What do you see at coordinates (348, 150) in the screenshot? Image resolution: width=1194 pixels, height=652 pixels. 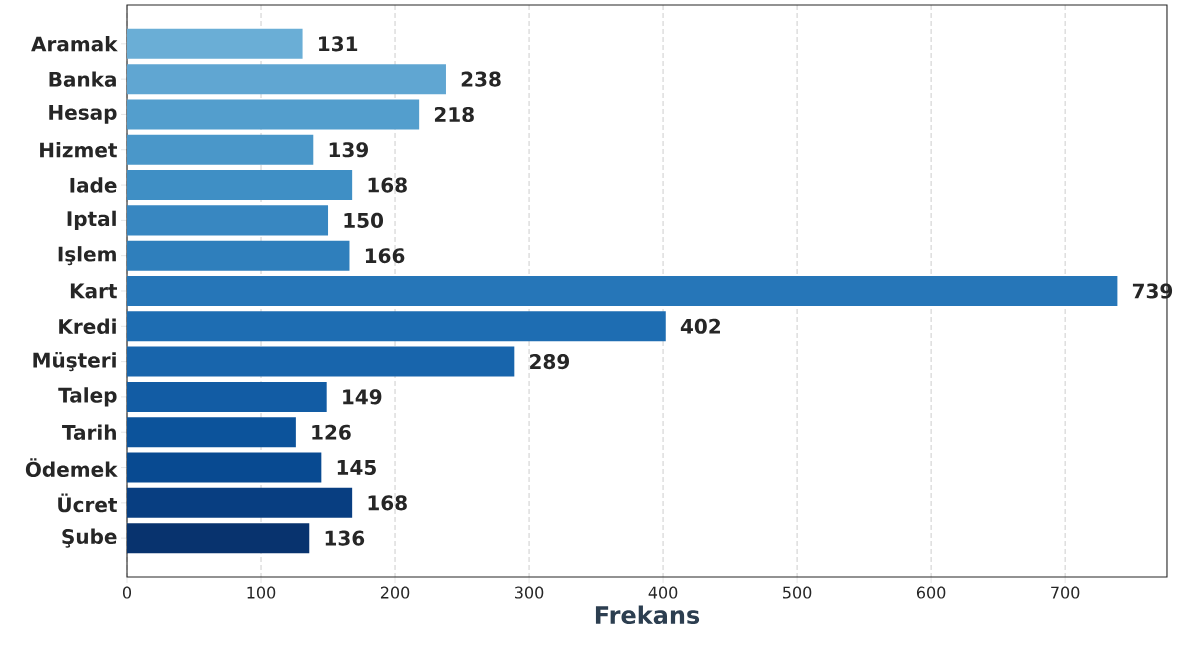 I see `data-label: 139` at bounding box center [348, 150].